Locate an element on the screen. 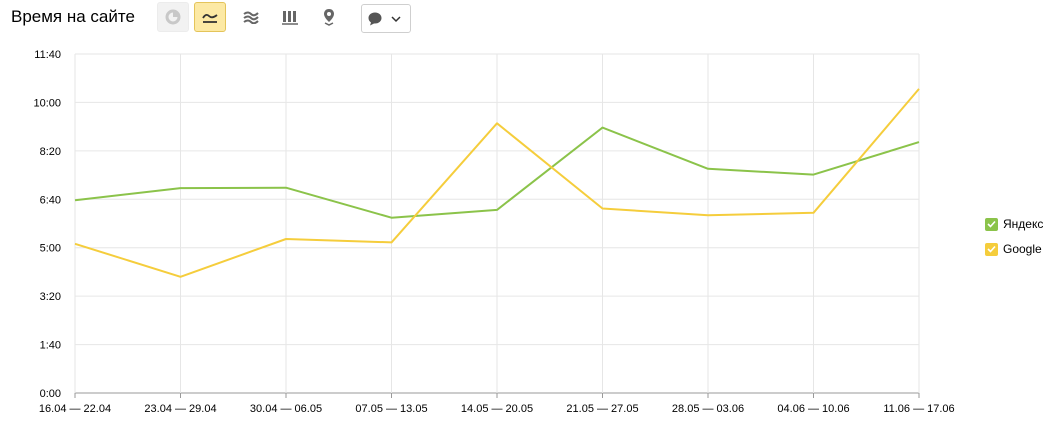 This screenshot has width=1059, height=430. report-header: Время на сайте is located at coordinates (529, 20).